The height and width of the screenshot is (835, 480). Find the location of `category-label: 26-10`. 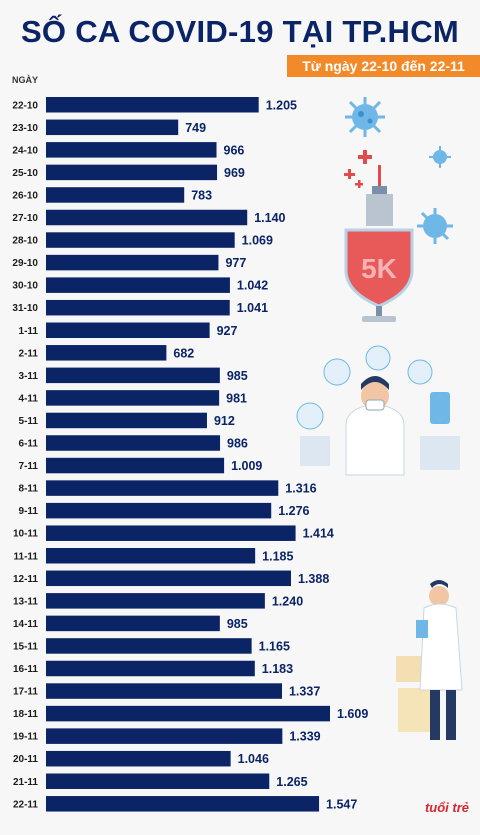

category-label: 26-10 is located at coordinates (25, 195).